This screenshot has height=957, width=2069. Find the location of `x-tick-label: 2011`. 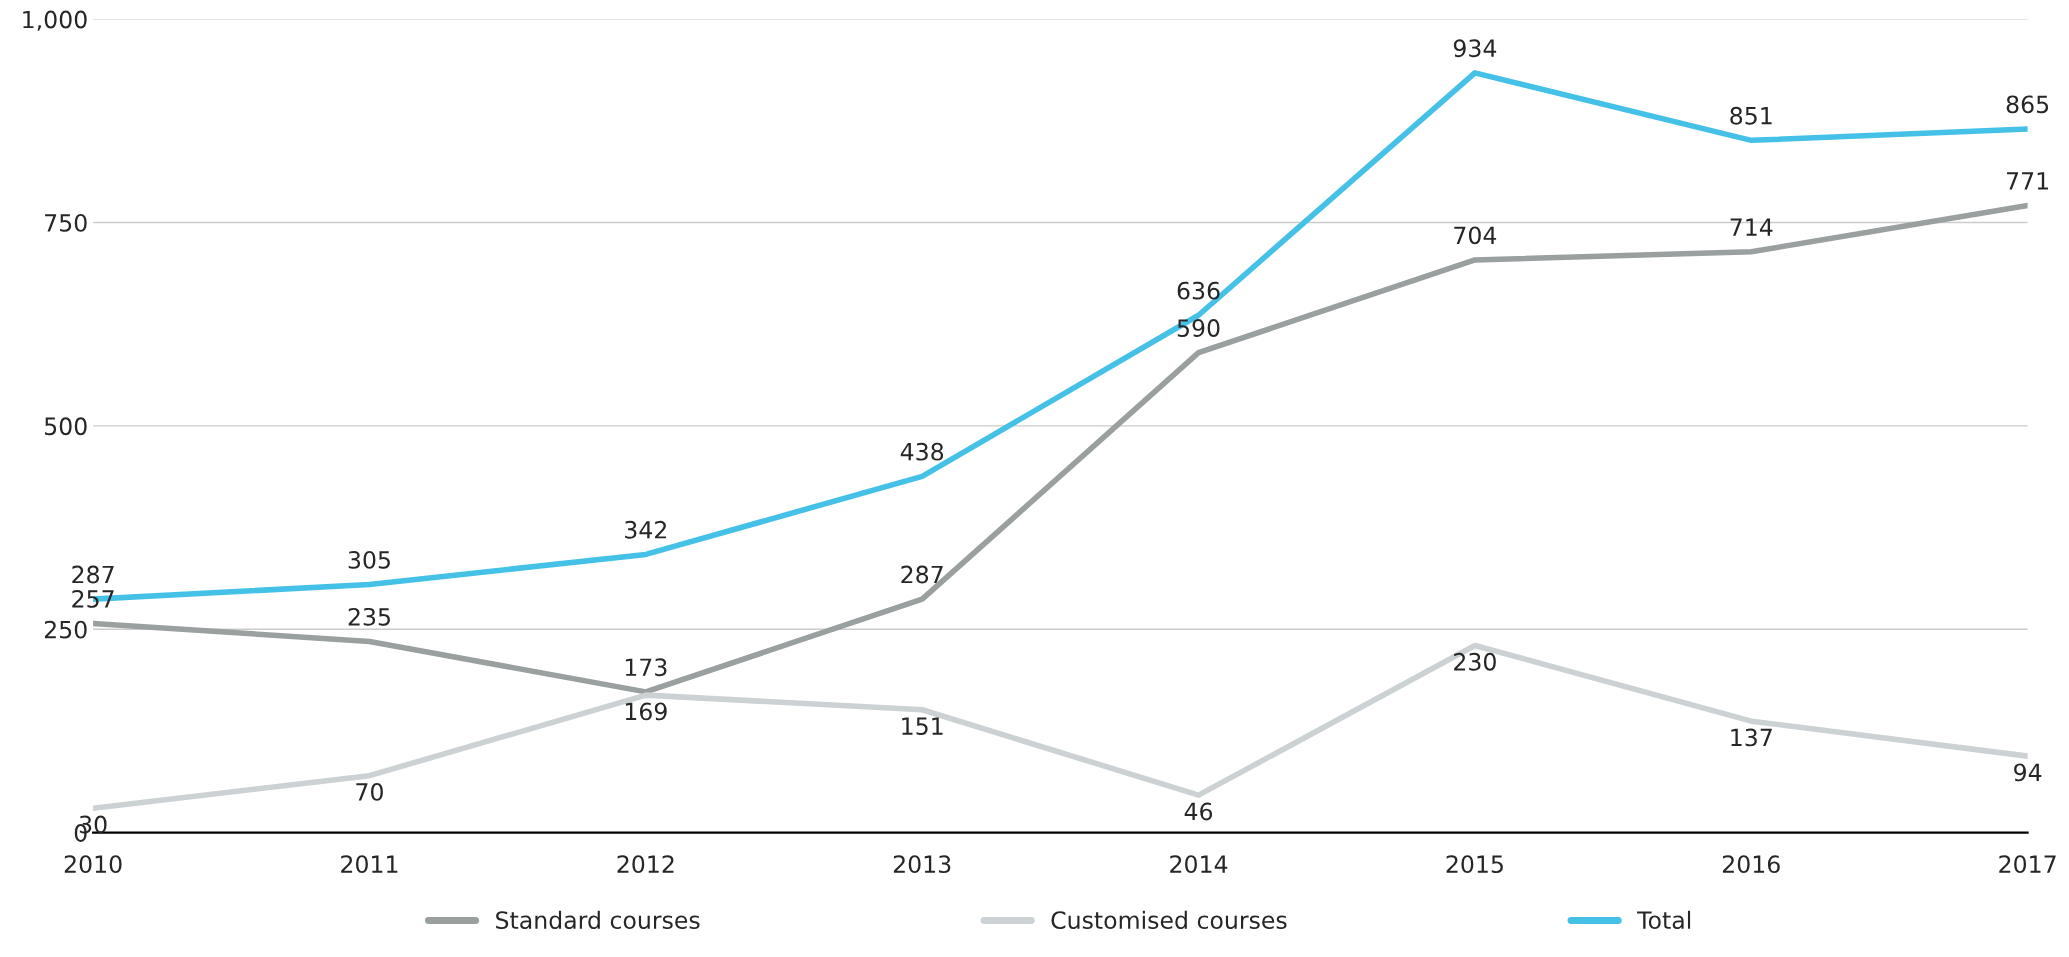

x-tick-label: 2011 is located at coordinates (369, 864).